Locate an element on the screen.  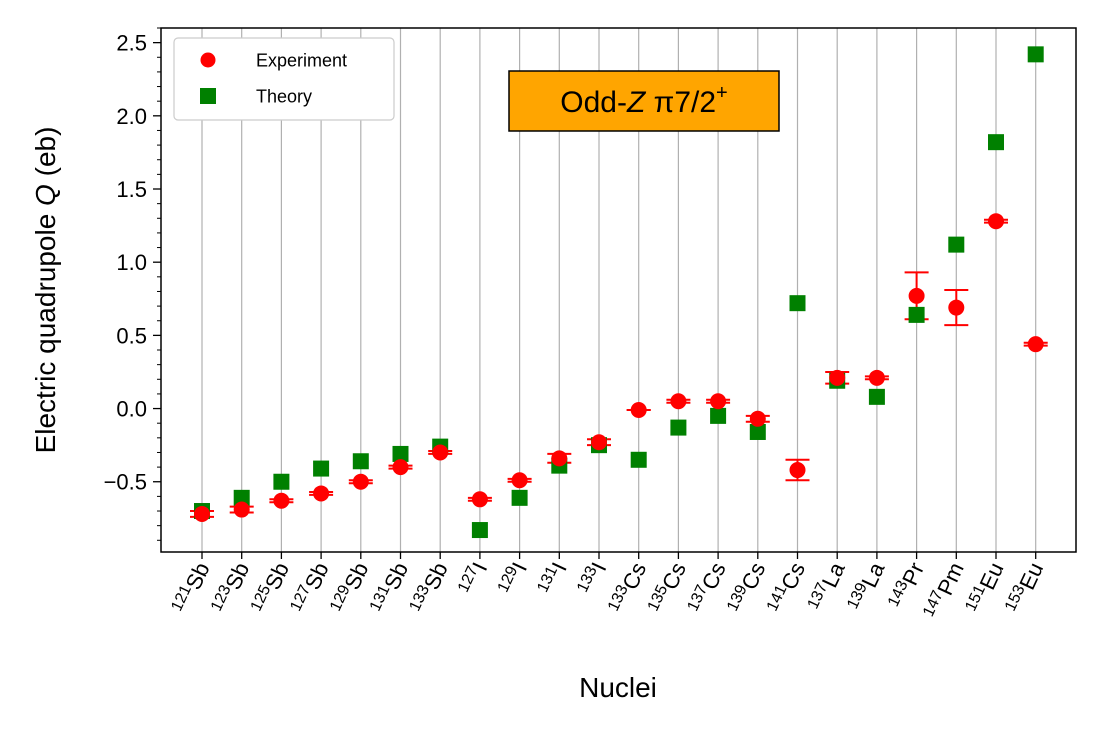
y-tick-label: 2.5 is located at coordinates (131, 43).